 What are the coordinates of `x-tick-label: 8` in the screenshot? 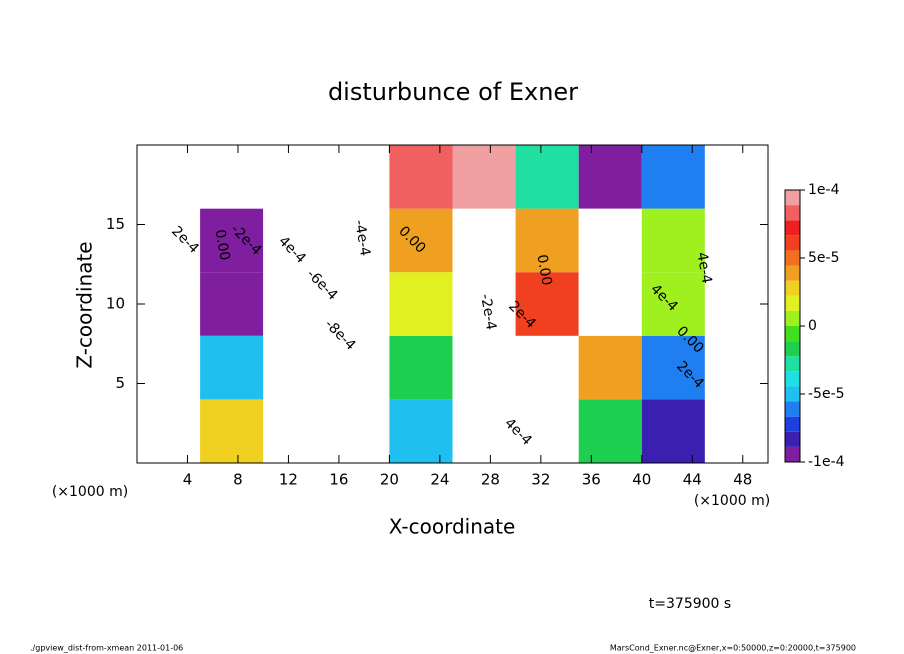 It's located at (238, 480).